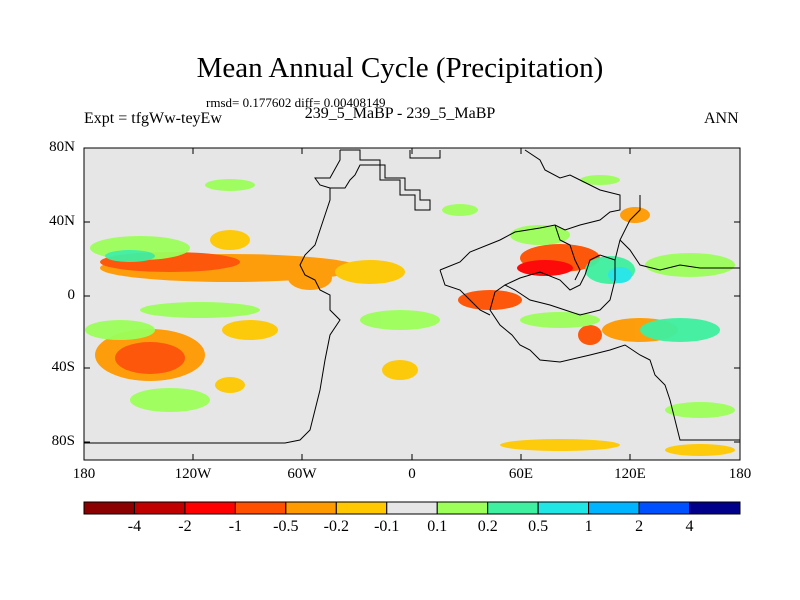 Image resolution: width=800 pixels, height=600 pixels. I want to click on experiment-label: Expt = tfgWw-teyEw, so click(153, 118).